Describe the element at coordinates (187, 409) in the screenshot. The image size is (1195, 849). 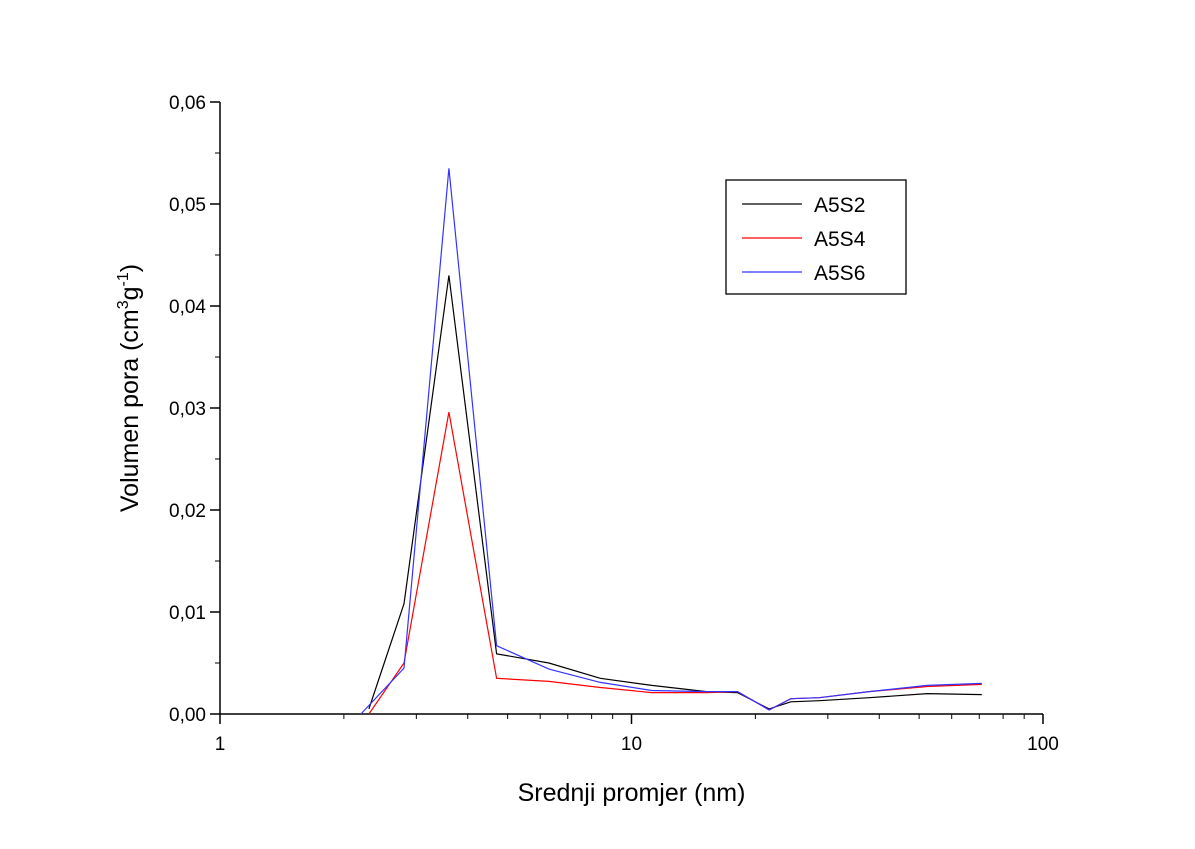
I see `y-tick-label: 0,03` at that location.